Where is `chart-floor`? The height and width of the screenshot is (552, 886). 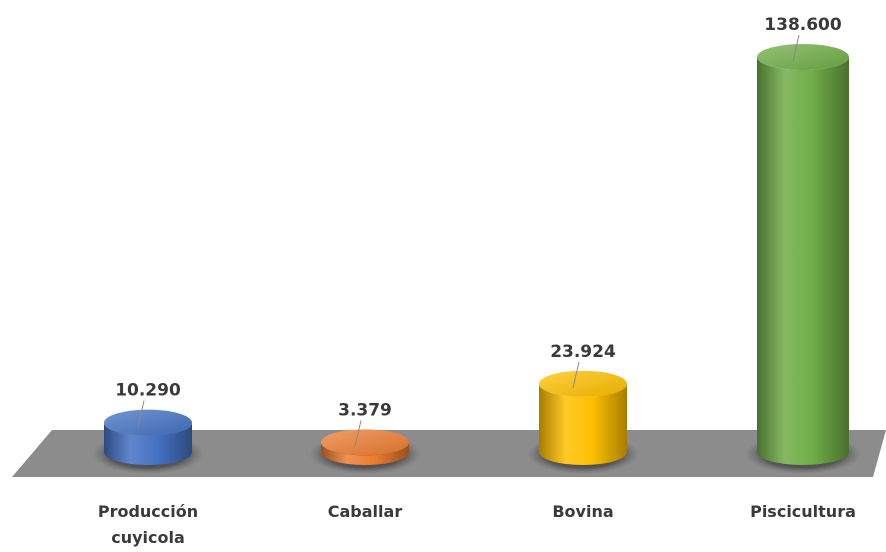
chart-floor is located at coordinates (449, 453).